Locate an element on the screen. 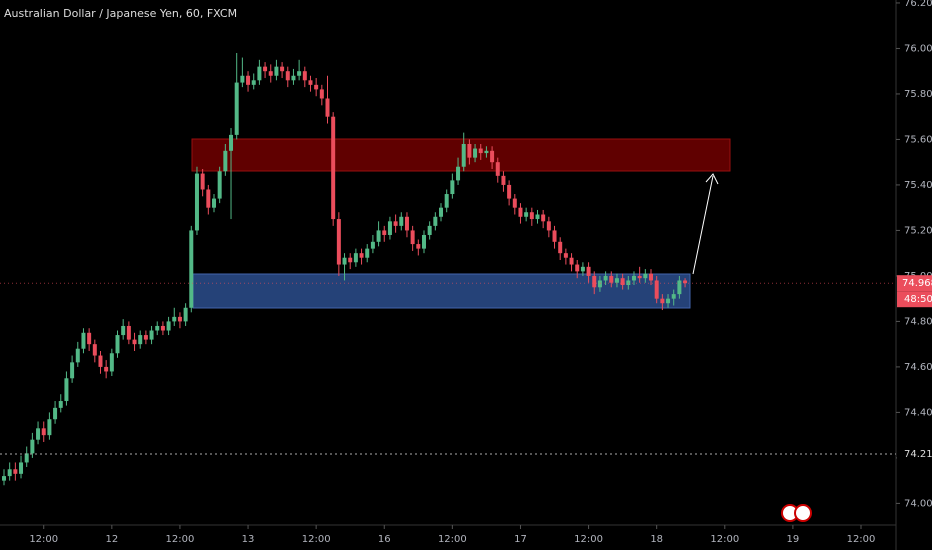  y-tick-label: 74.400 is located at coordinates (918, 412).